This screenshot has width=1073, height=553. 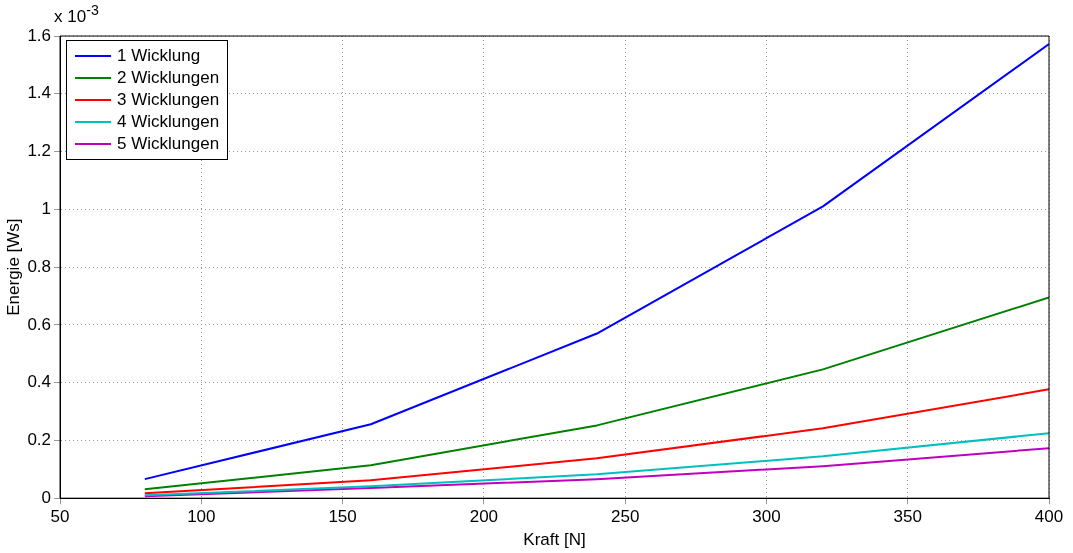 I want to click on text: x 10$^{-3}$, so click(x=76, y=14).